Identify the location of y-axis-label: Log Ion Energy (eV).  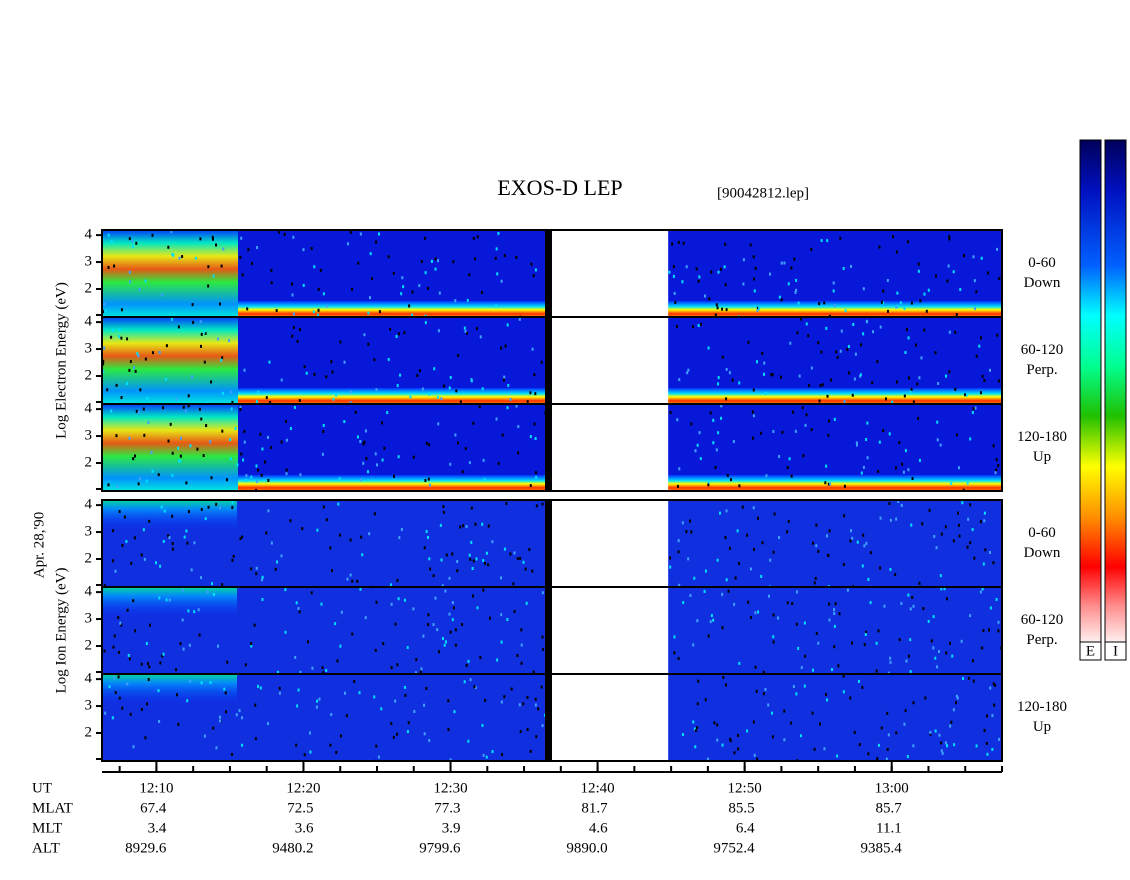
(61, 631).